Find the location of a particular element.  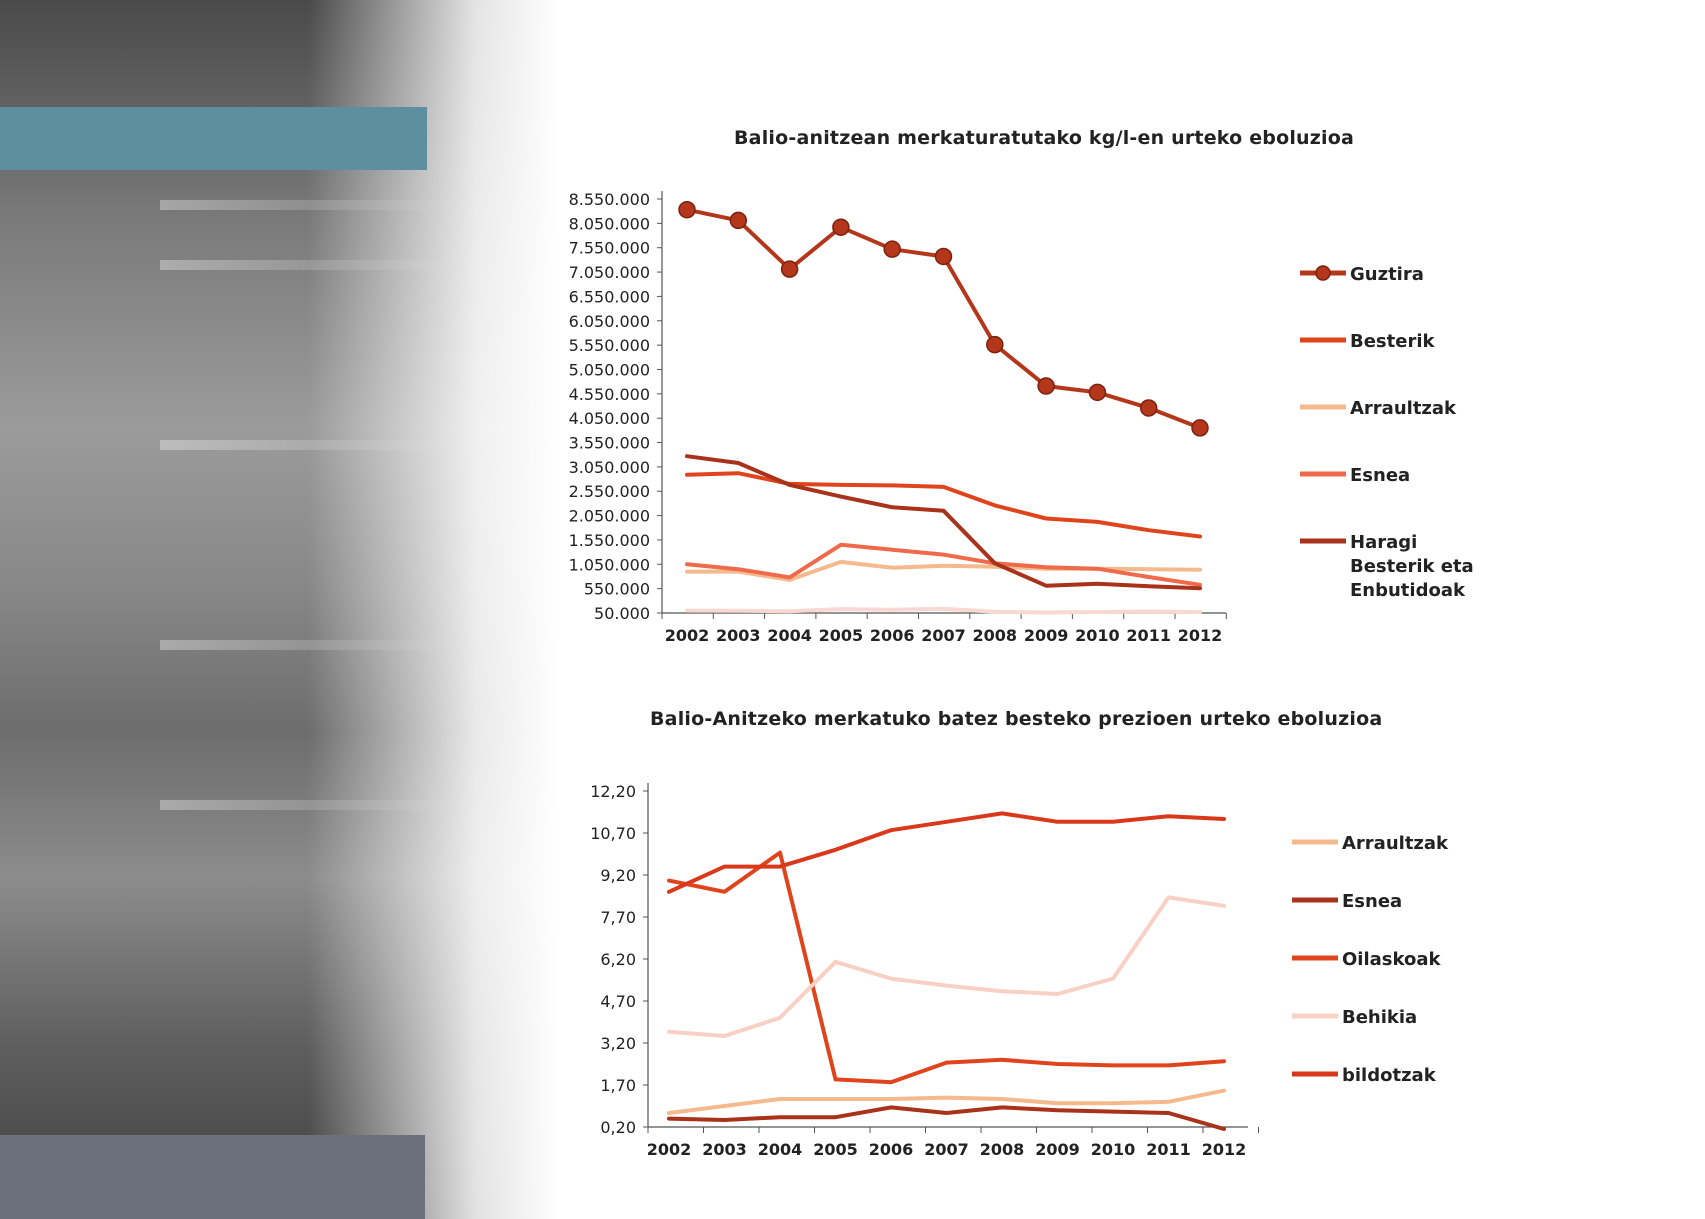

y-tick-label: 5.550.000 is located at coordinates (609, 345).